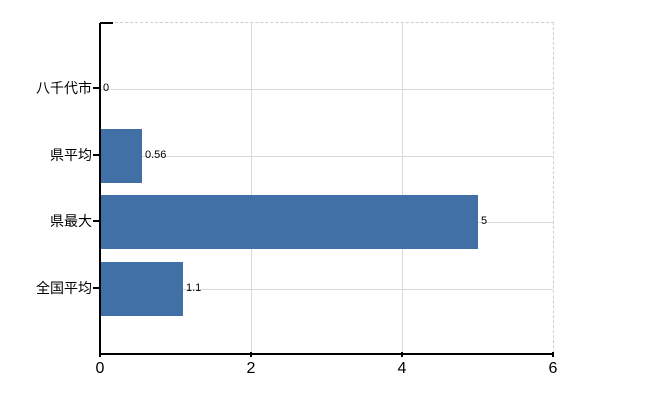  What do you see at coordinates (156, 155) in the screenshot?
I see `bar-value-label: 0.56` at bounding box center [156, 155].